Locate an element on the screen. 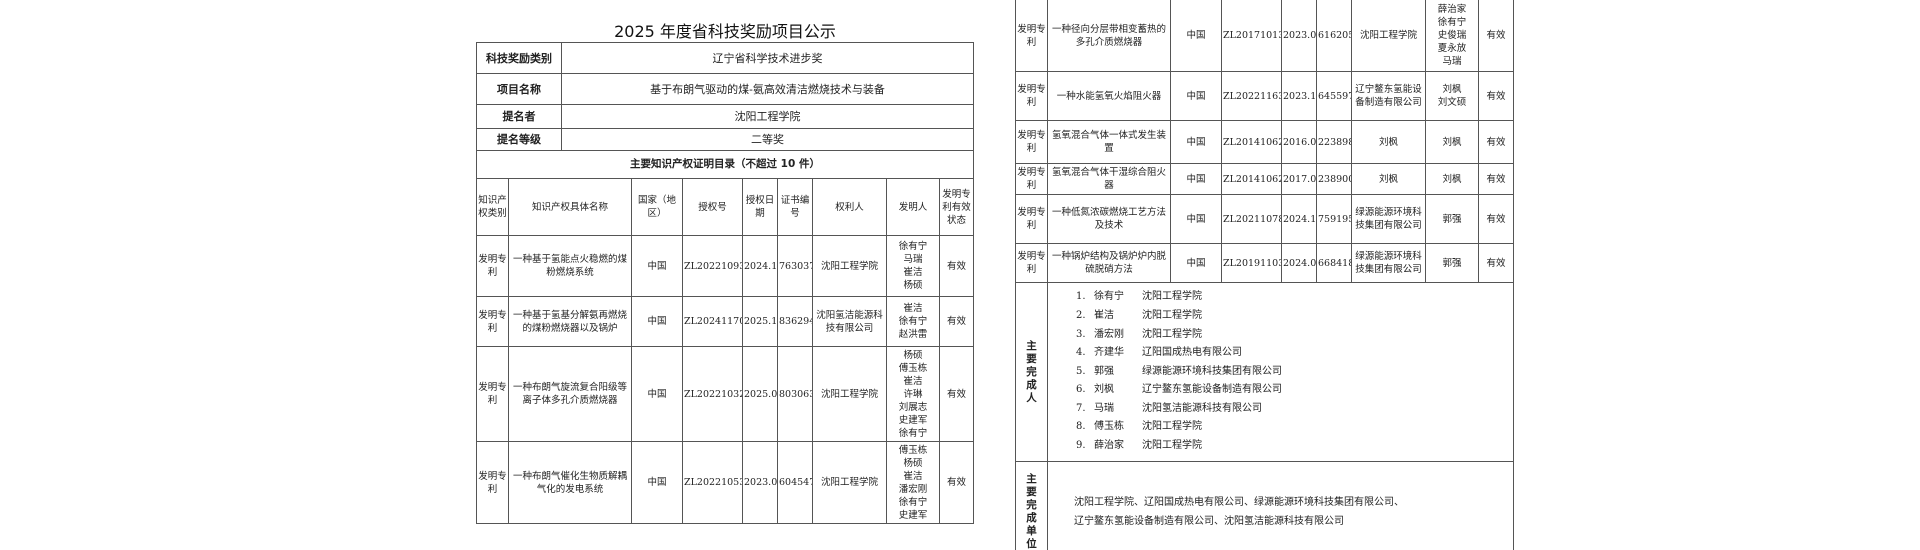  cell-cert: 2238981 is located at coordinates (1334, 142).